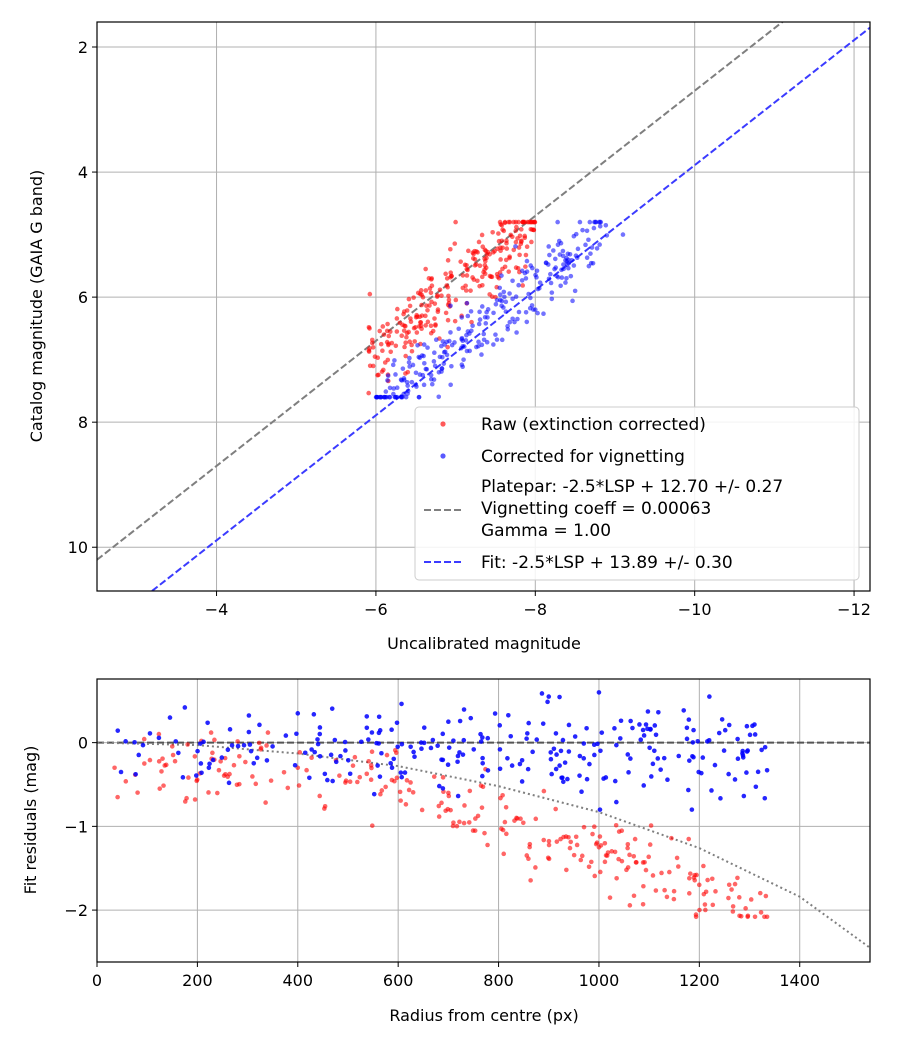  I want to click on bottom-x-tick-label: 0, so click(97, 980).